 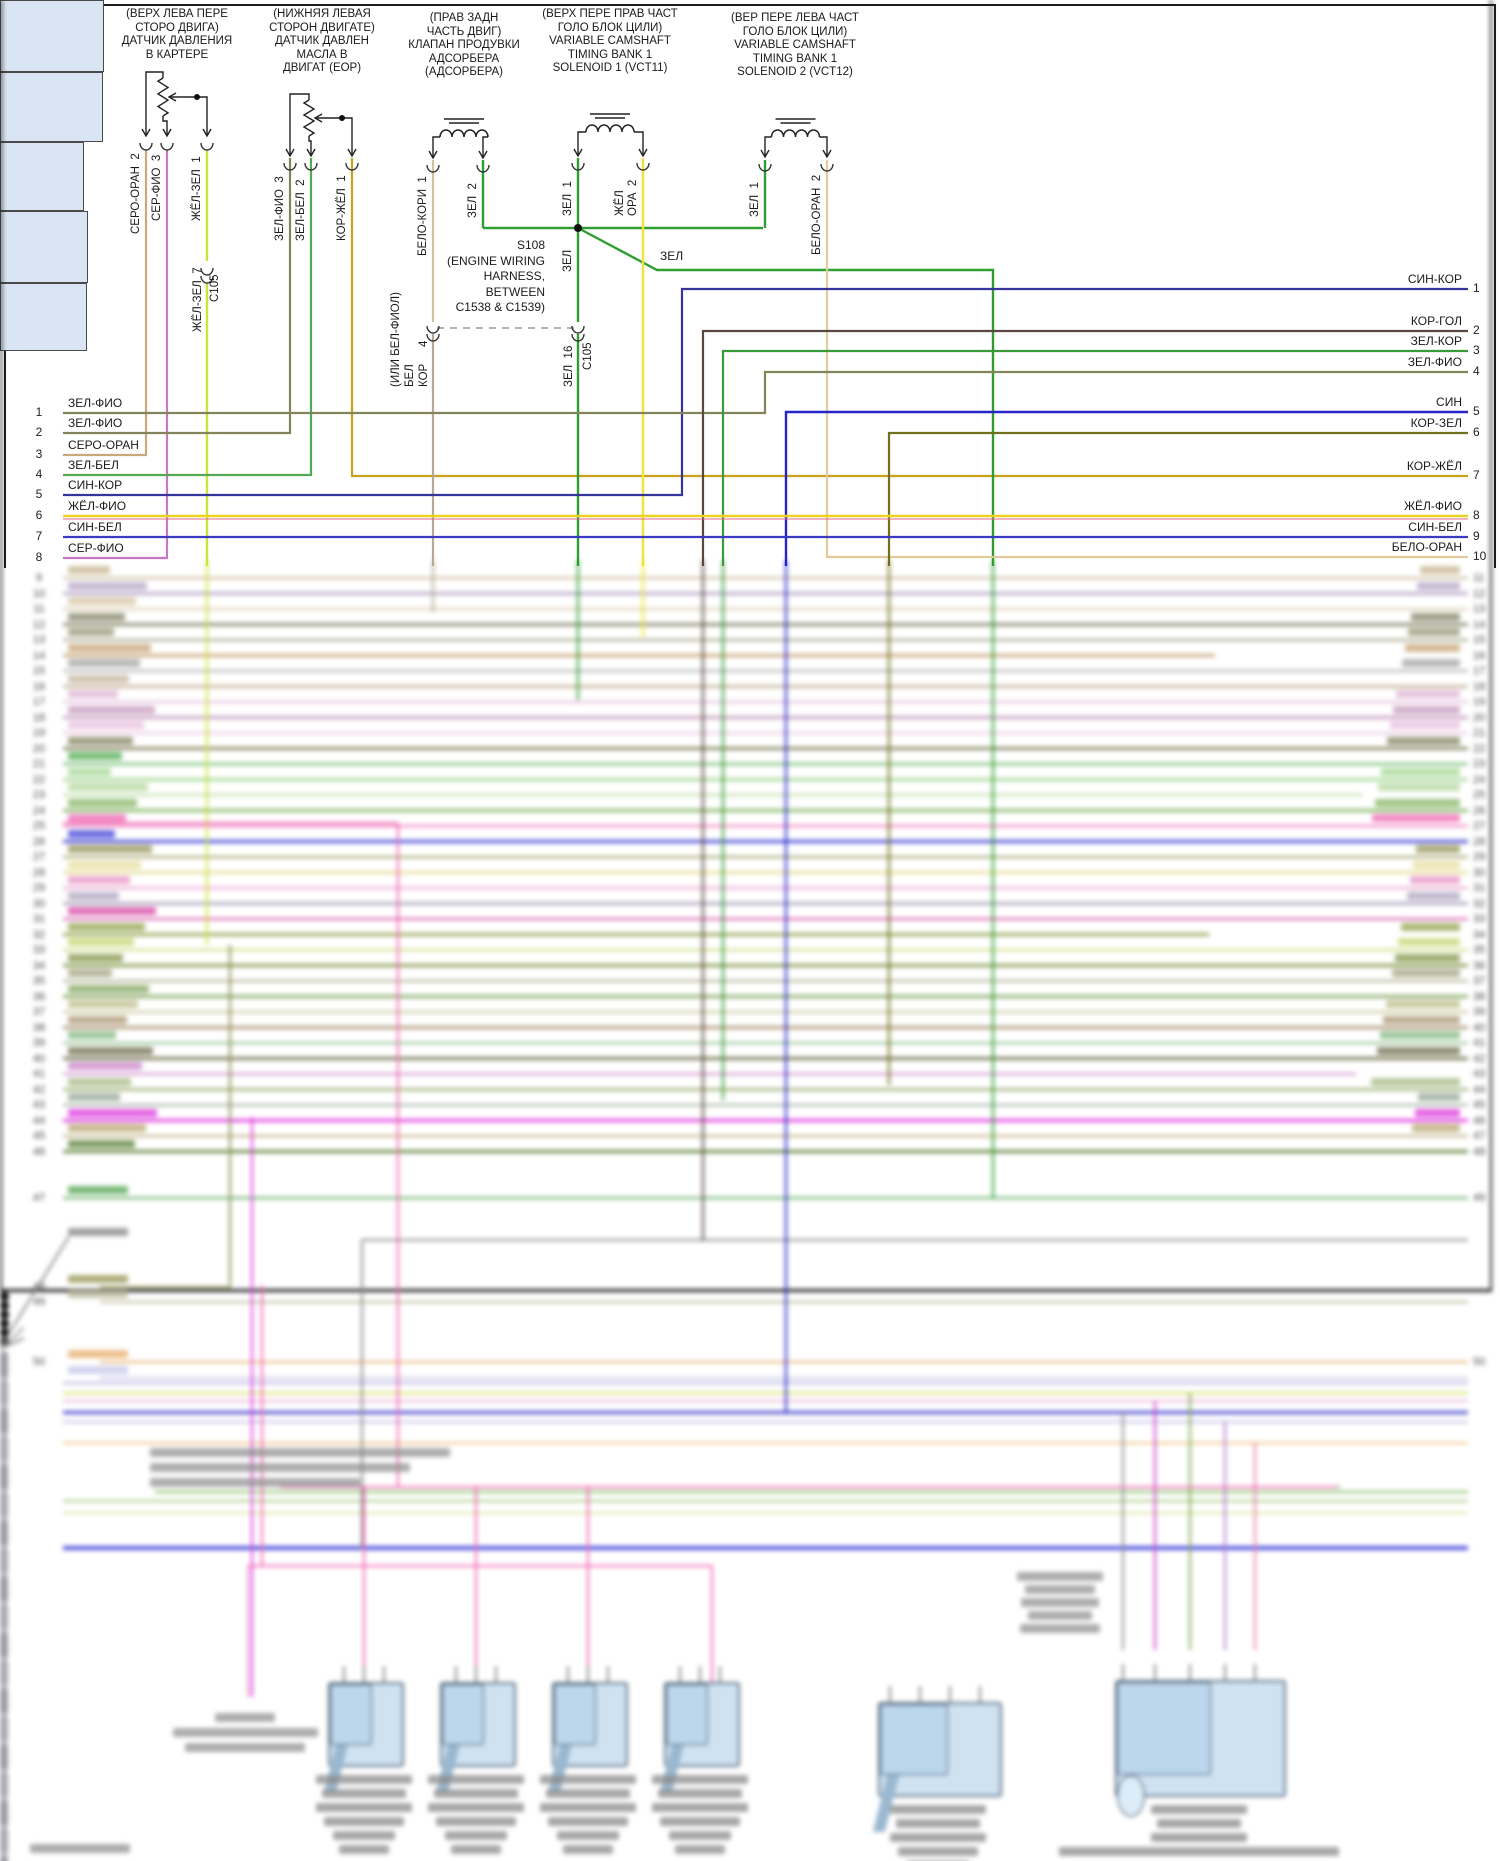 What do you see at coordinates (39, 965) in the screenshot?
I see `blur-left-row-number: 34` at bounding box center [39, 965].